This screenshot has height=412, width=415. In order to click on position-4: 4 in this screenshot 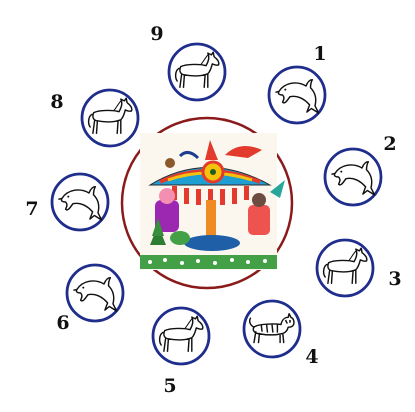, I will do `click(280, 333)`.